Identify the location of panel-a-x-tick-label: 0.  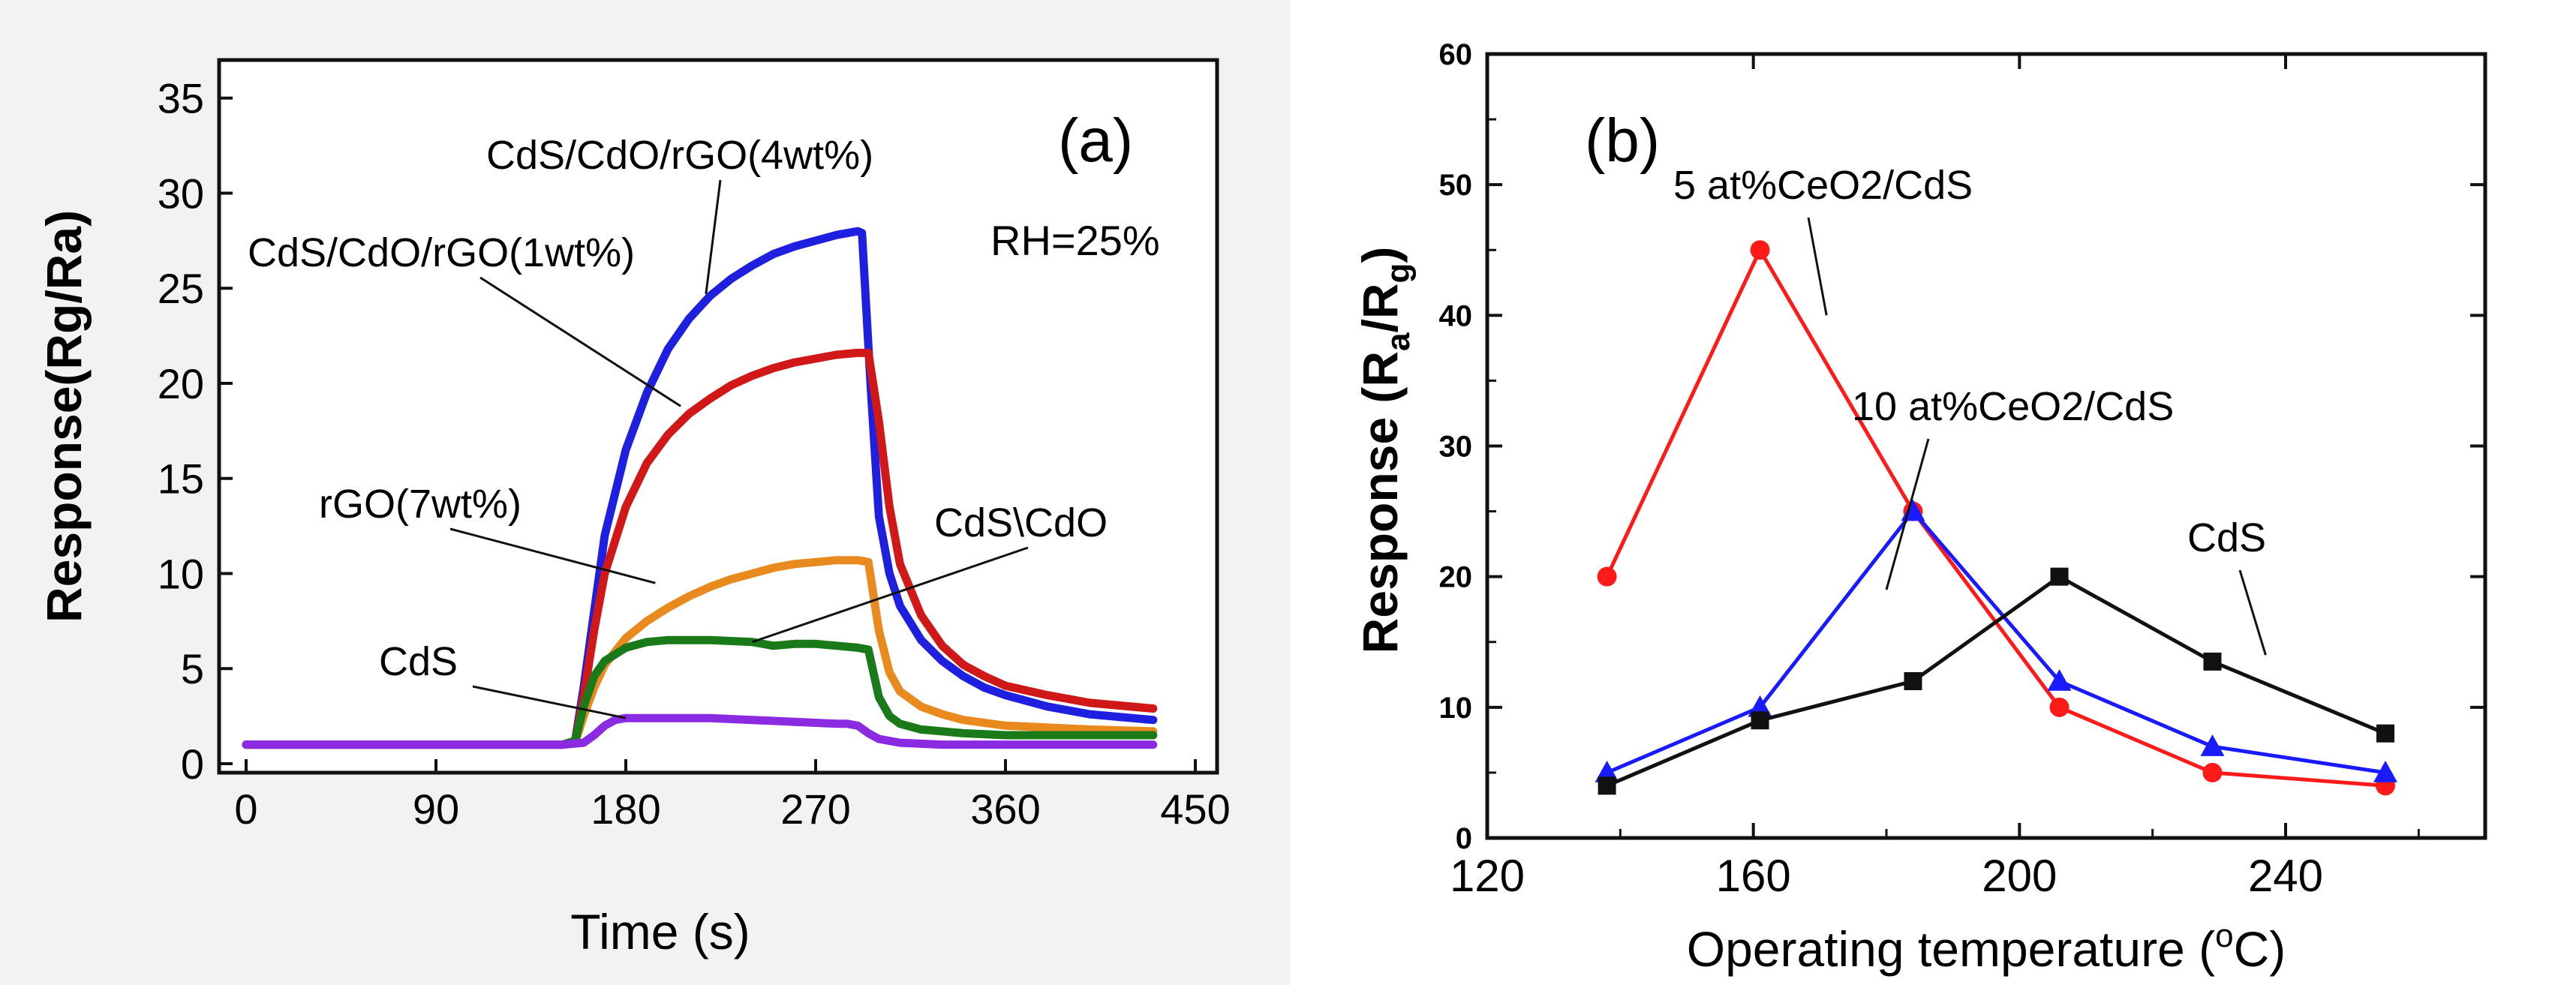
(245, 809).